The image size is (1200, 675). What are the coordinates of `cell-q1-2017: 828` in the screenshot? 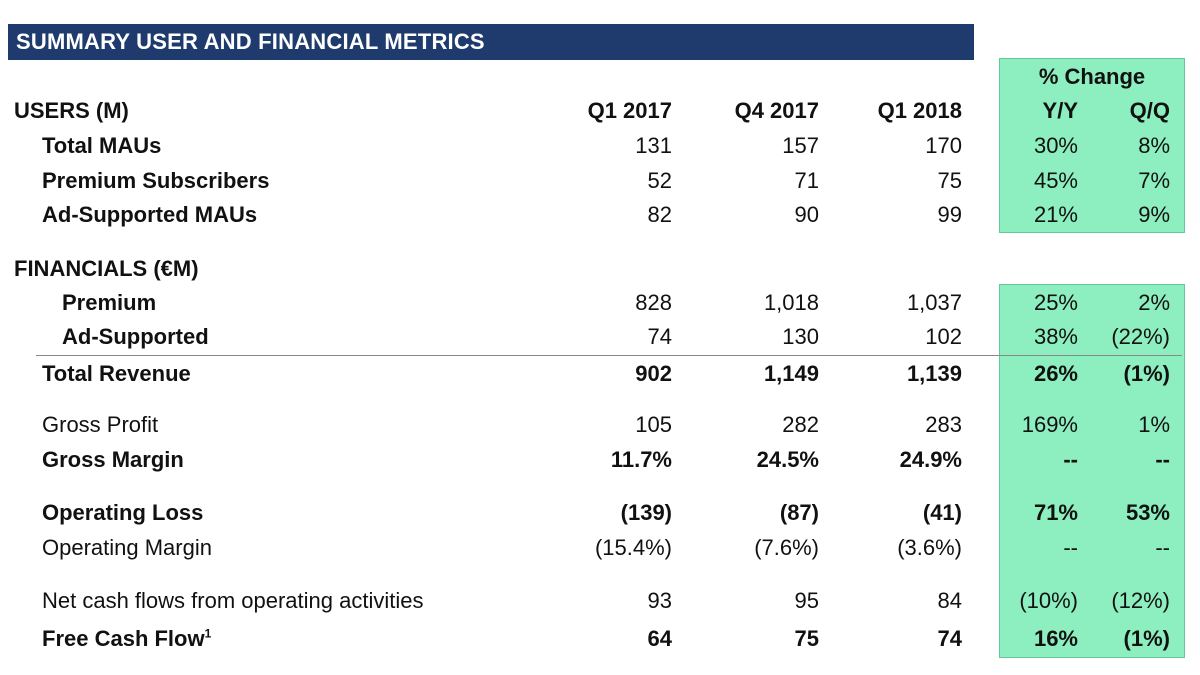 It's located at (653, 302).